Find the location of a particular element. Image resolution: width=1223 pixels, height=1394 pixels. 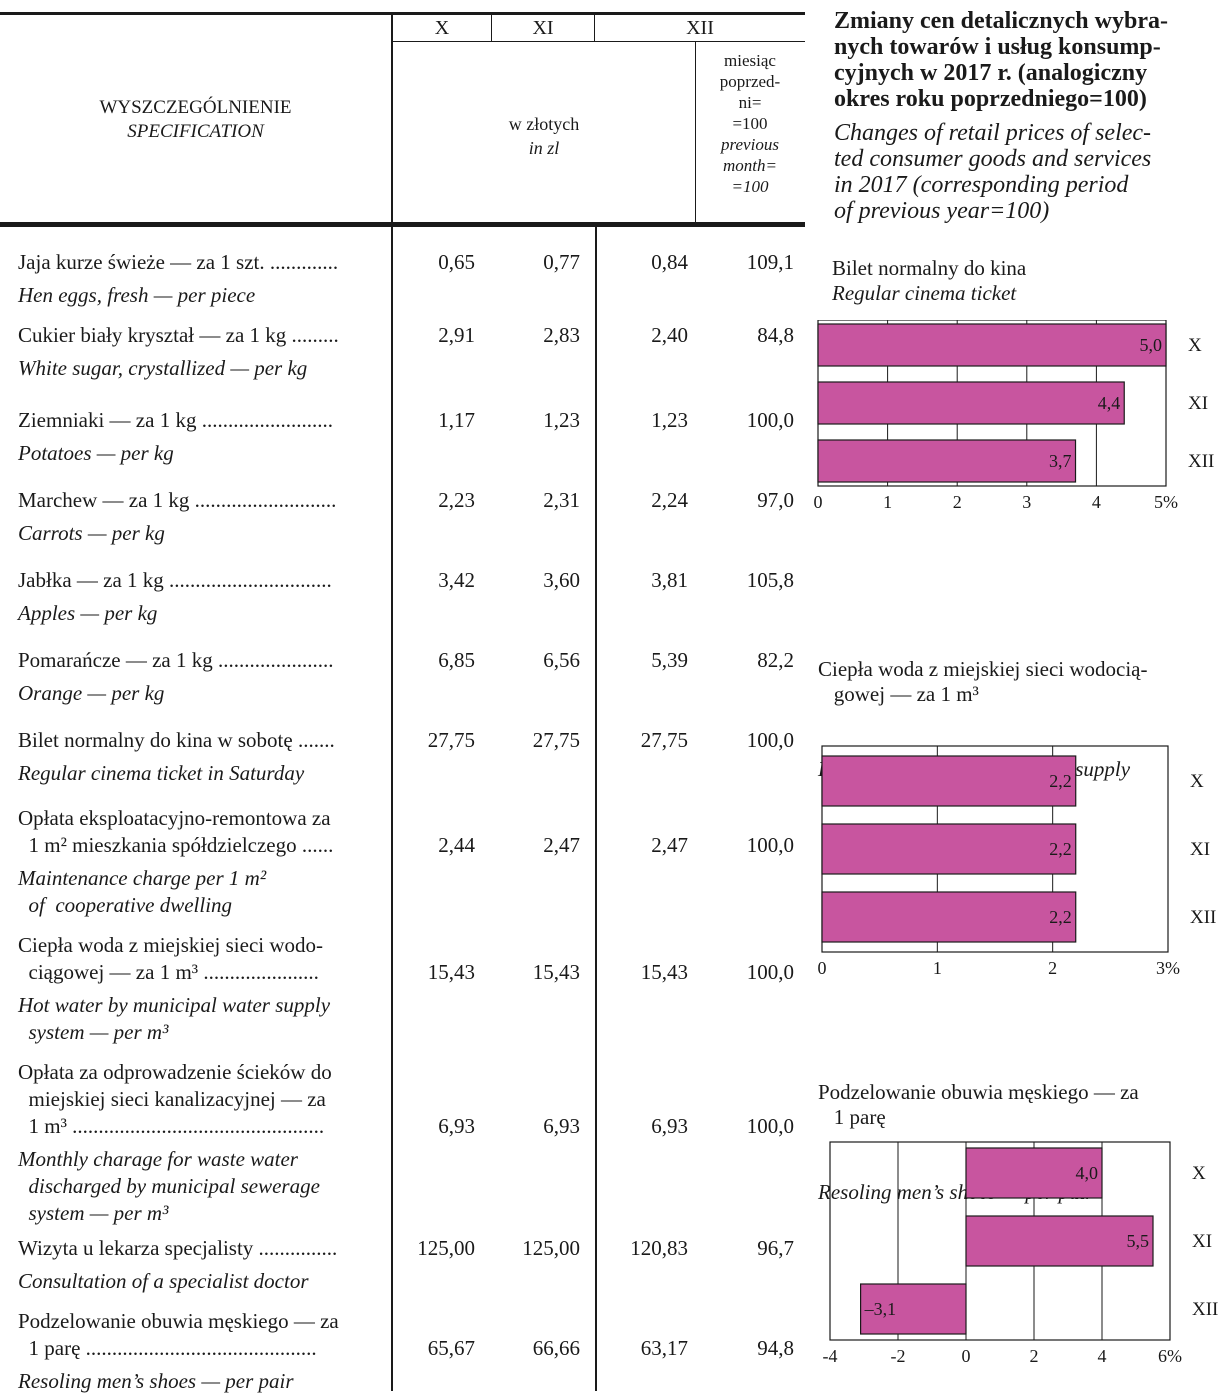

row-value: 0,77 is located at coordinates (561, 262).